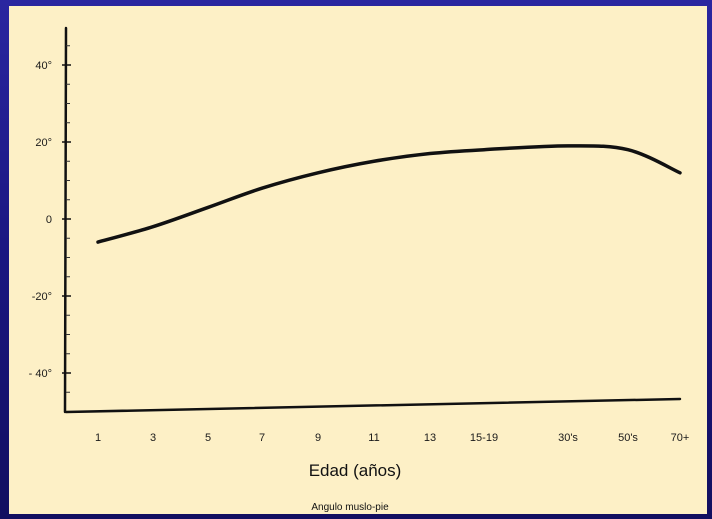 This screenshot has width=712, height=519. I want to click on y-tick-label: - 40°, so click(40, 374).